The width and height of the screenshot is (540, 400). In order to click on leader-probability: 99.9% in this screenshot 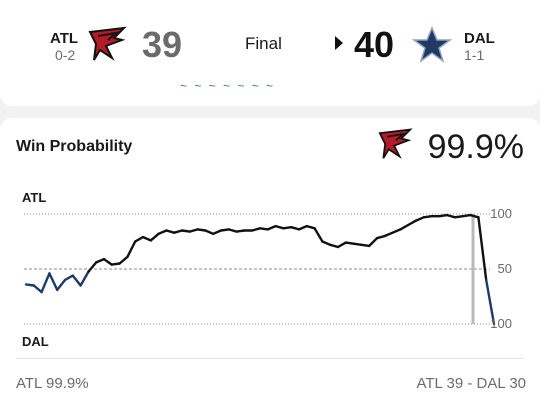, I will do `click(475, 147)`.